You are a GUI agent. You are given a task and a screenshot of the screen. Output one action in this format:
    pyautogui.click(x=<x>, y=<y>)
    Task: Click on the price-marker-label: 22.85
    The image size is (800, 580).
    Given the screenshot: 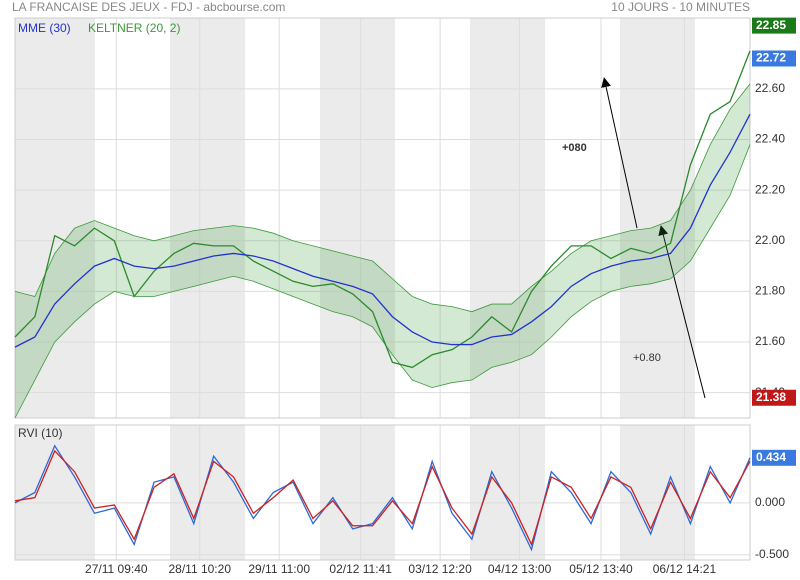 What is the action you would take?
    pyautogui.click(x=771, y=25)
    